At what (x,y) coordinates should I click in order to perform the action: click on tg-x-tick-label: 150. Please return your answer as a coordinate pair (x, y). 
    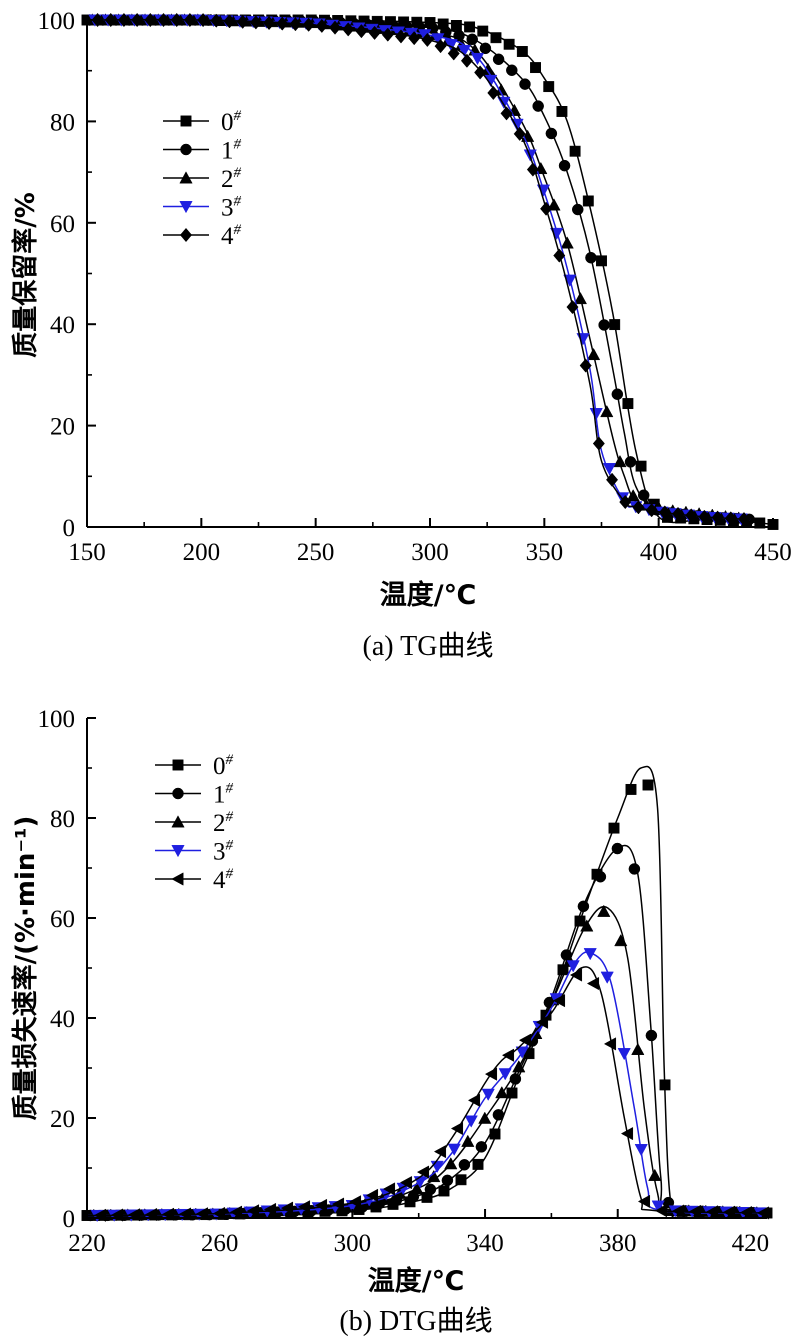
    Looking at the image, I should click on (87, 552).